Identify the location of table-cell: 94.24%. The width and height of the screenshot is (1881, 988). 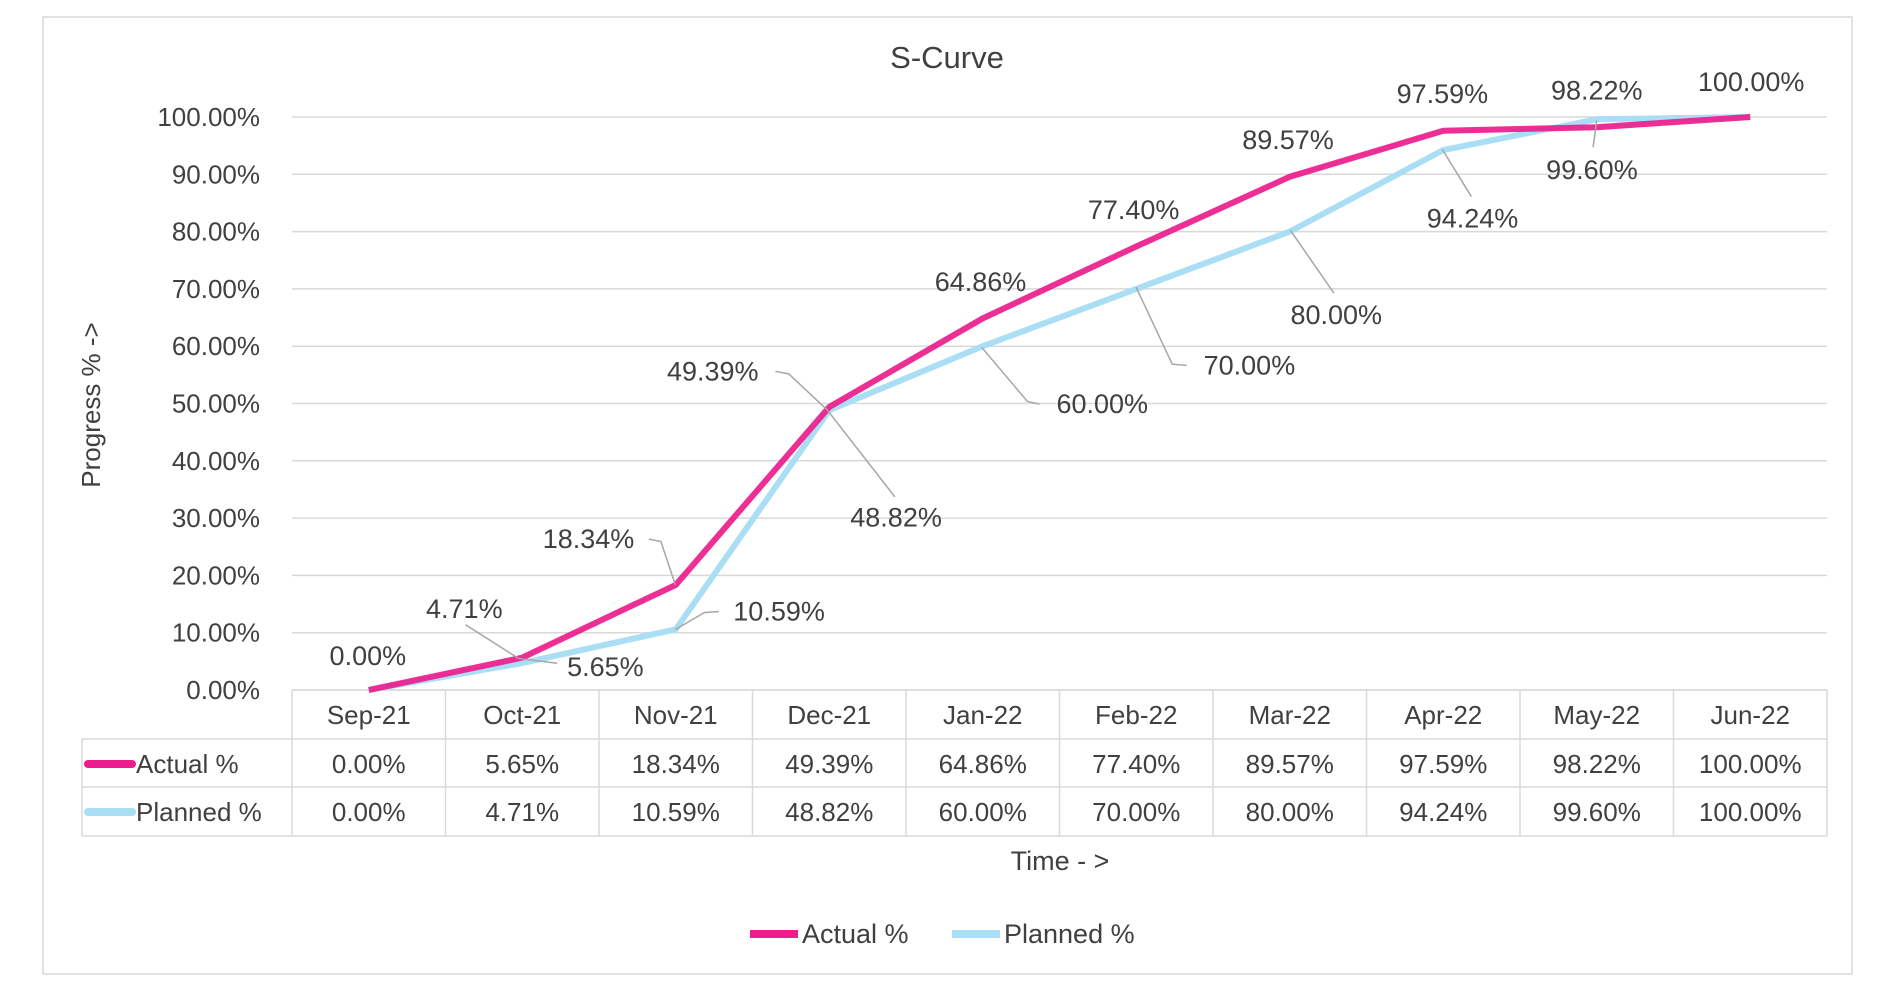
(1443, 812).